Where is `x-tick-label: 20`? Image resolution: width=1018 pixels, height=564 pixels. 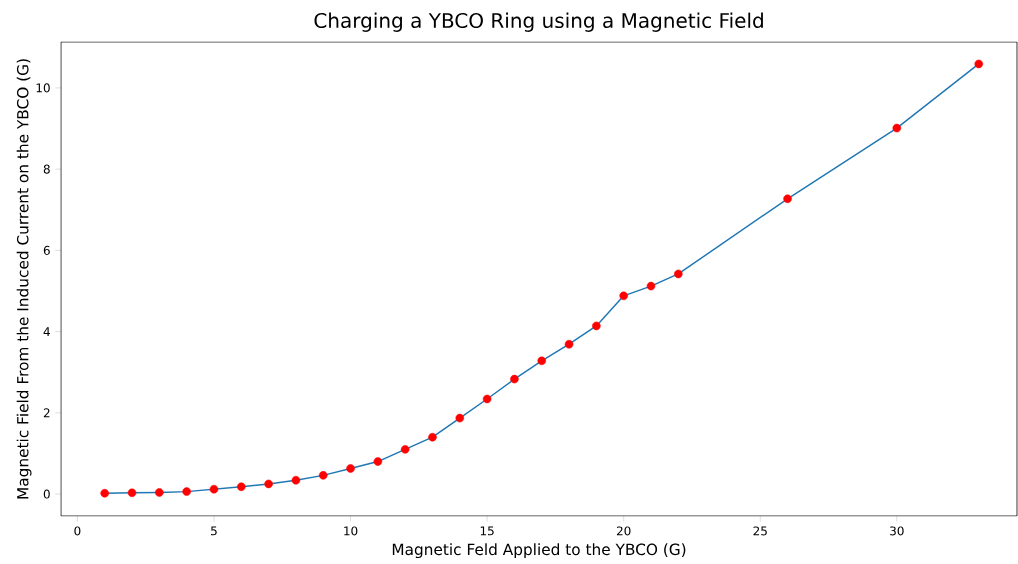
x-tick-label: 20 is located at coordinates (623, 531).